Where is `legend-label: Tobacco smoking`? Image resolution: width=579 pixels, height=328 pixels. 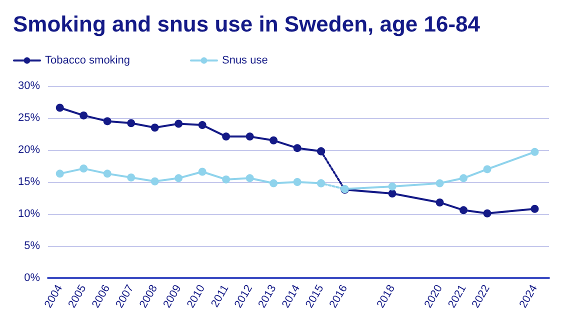
legend-label: Tobacco smoking is located at coordinates (87, 60).